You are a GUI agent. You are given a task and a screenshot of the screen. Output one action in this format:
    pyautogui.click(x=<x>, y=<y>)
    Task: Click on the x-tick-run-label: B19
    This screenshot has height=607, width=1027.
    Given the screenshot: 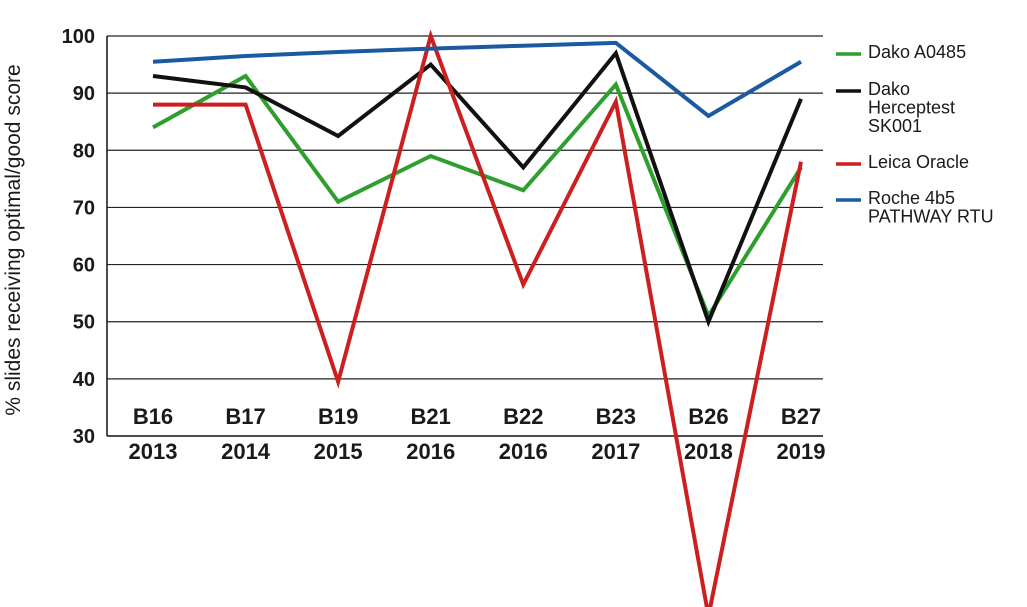 What is the action you would take?
    pyautogui.click(x=338, y=416)
    